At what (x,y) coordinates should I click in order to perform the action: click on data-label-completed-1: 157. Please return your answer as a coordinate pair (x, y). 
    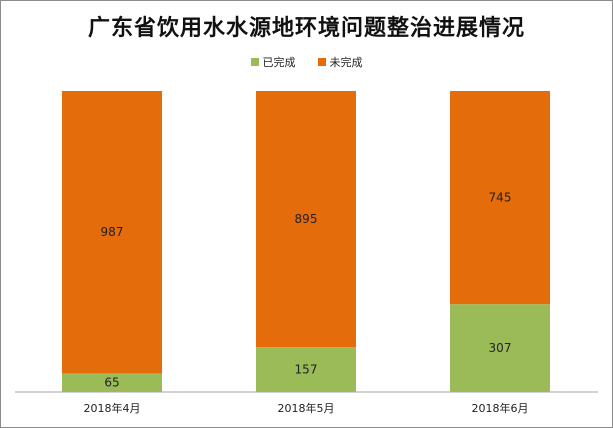
    Looking at the image, I should click on (306, 370).